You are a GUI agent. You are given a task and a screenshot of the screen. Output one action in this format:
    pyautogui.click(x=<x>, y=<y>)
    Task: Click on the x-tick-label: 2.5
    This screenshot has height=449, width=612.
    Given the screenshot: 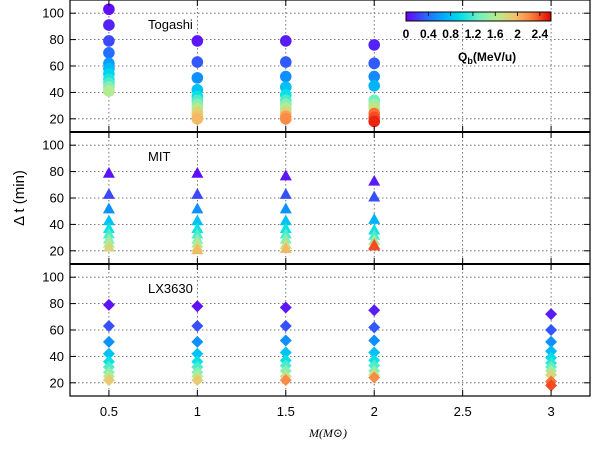 What is the action you would take?
    pyautogui.click(x=463, y=411)
    